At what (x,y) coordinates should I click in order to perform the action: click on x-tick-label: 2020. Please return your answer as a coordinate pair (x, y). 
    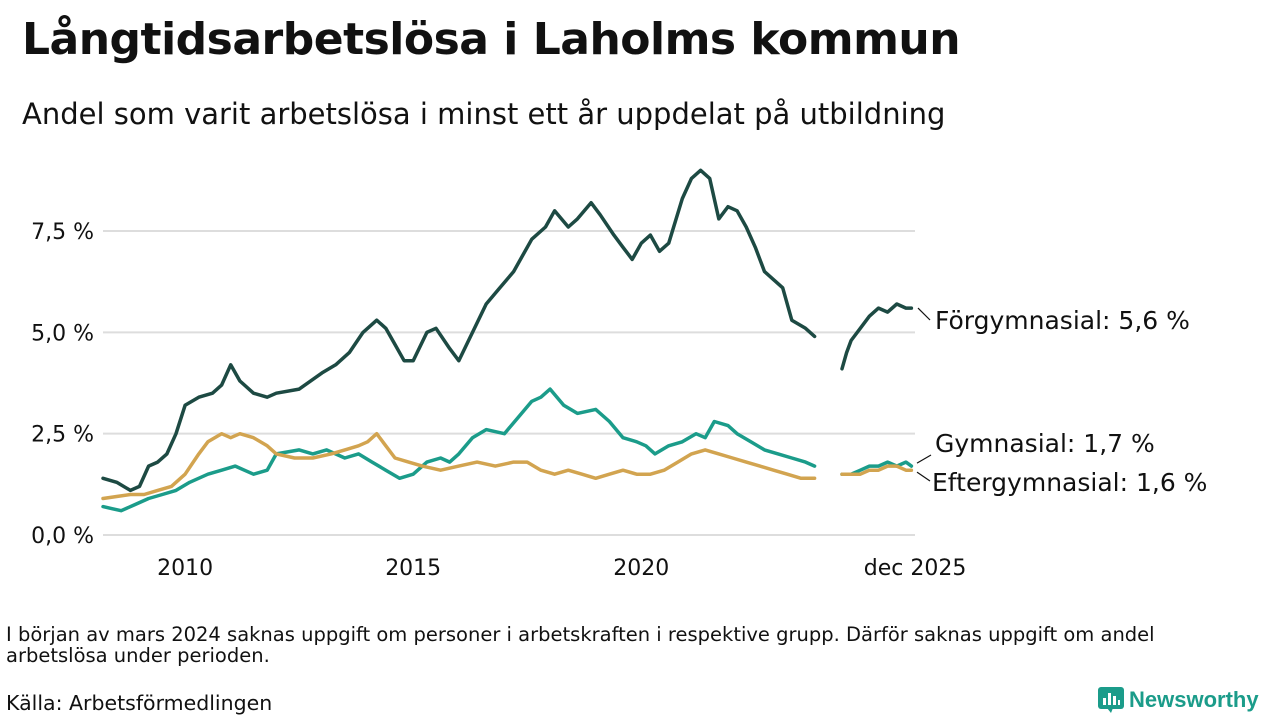
    Looking at the image, I should click on (641, 568).